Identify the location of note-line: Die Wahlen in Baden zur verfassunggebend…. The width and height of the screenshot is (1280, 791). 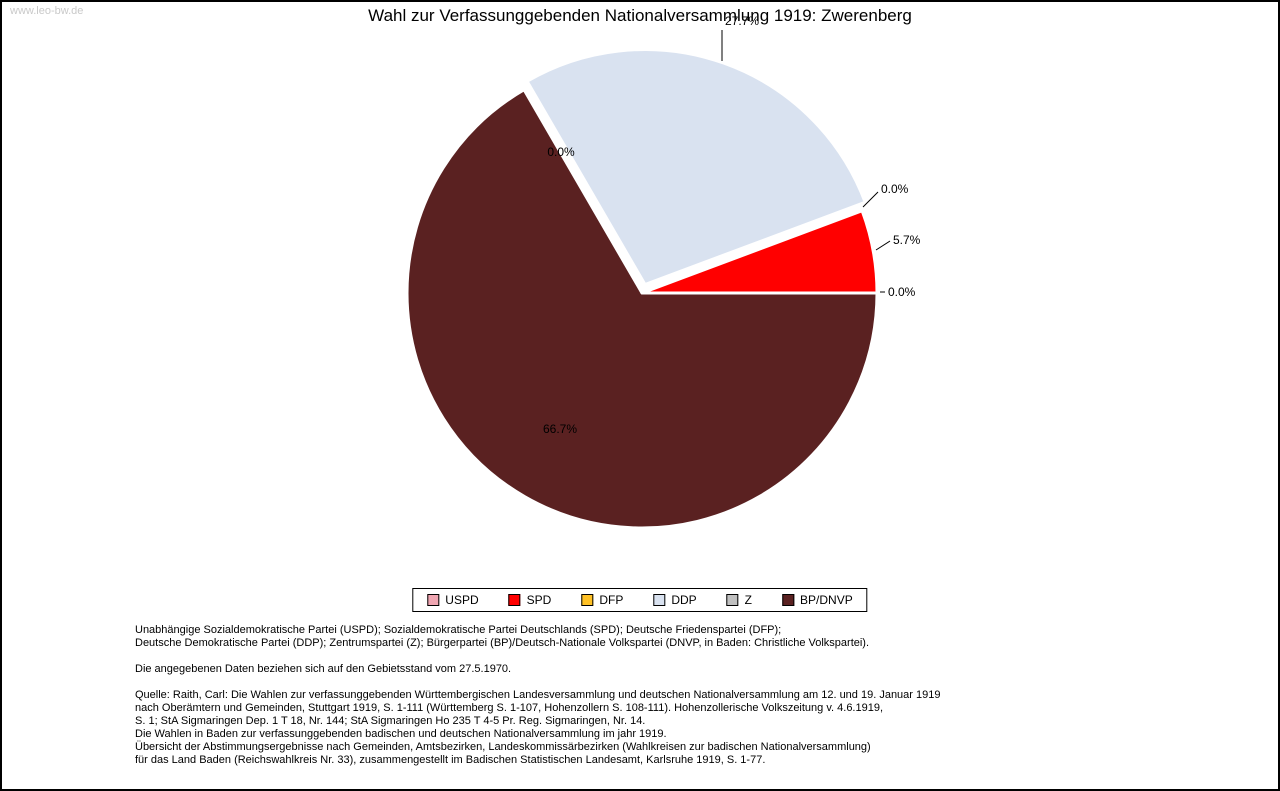
(401, 734).